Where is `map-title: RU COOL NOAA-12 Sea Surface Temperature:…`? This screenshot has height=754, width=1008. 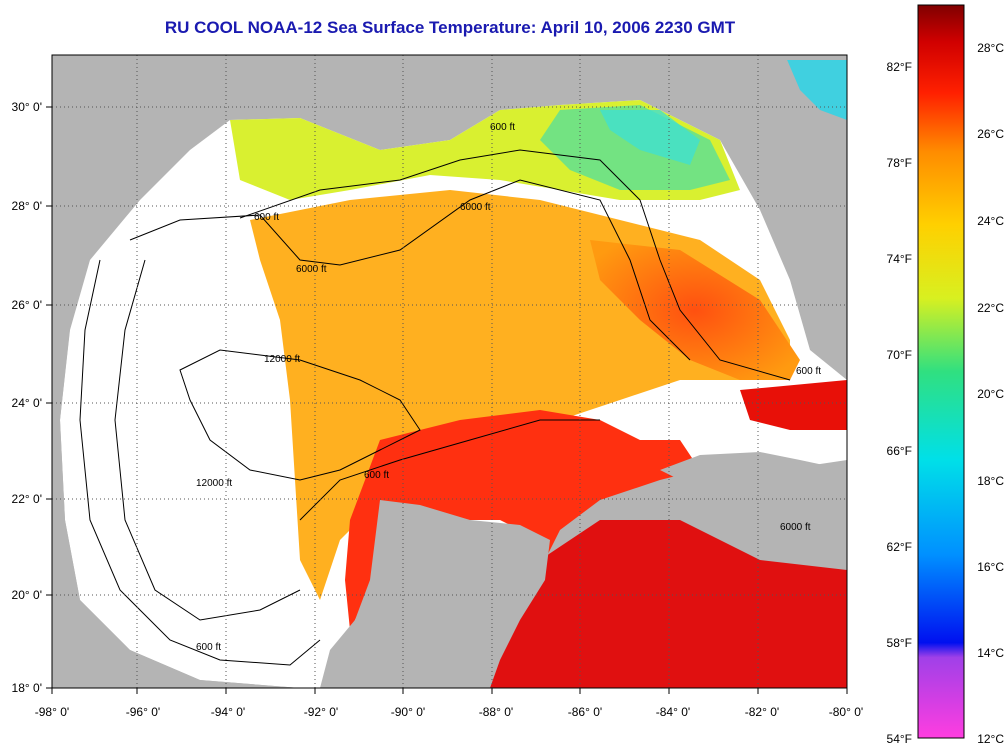 map-title: RU COOL NOAA-12 Sea Surface Temperature:… is located at coordinates (450, 27).